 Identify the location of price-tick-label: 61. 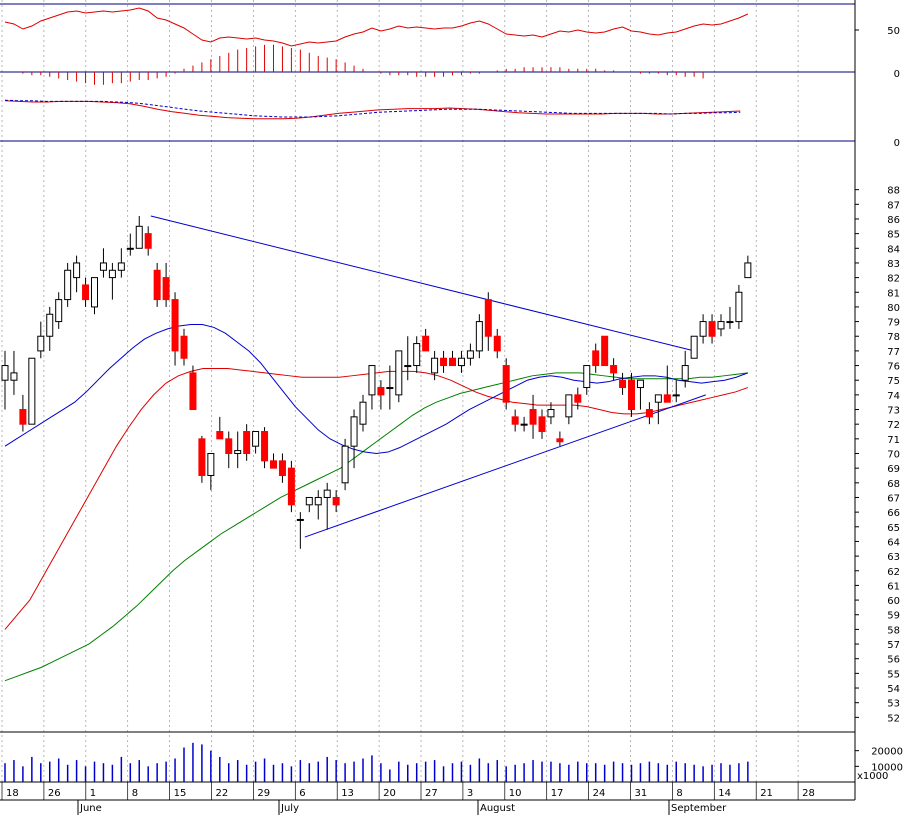
(893, 586).